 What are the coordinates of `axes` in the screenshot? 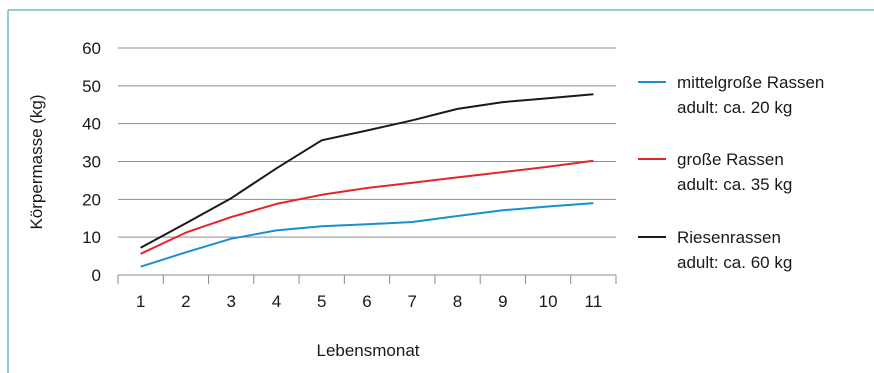 It's located at (367, 279).